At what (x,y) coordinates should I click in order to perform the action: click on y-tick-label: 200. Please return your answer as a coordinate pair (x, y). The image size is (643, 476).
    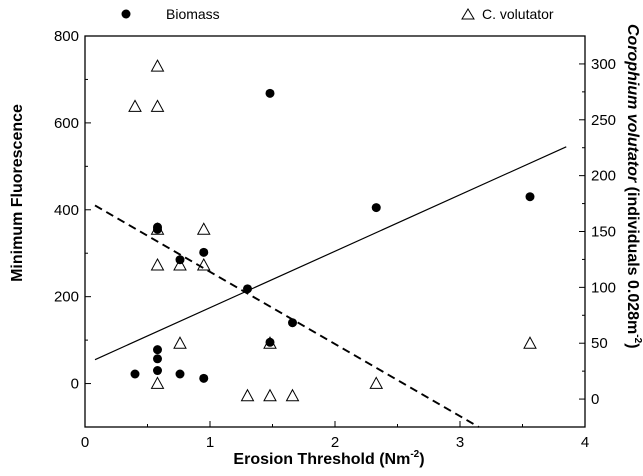
    Looking at the image, I should click on (66, 297).